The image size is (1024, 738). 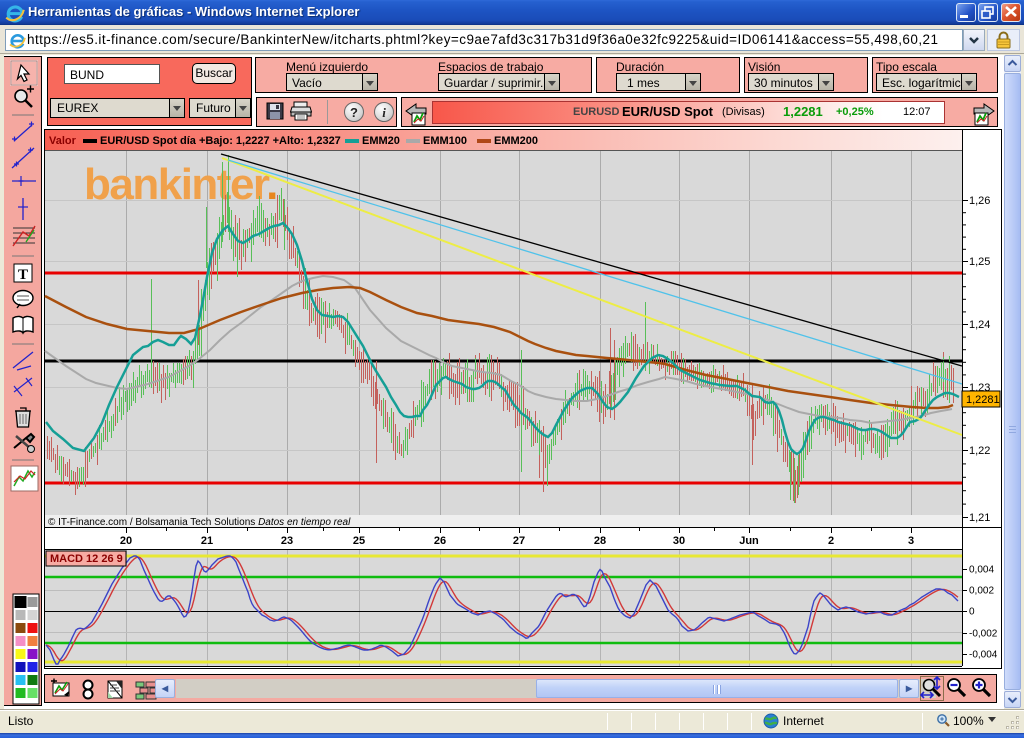 I want to click on svg-text: 27, so click(x=519, y=541).